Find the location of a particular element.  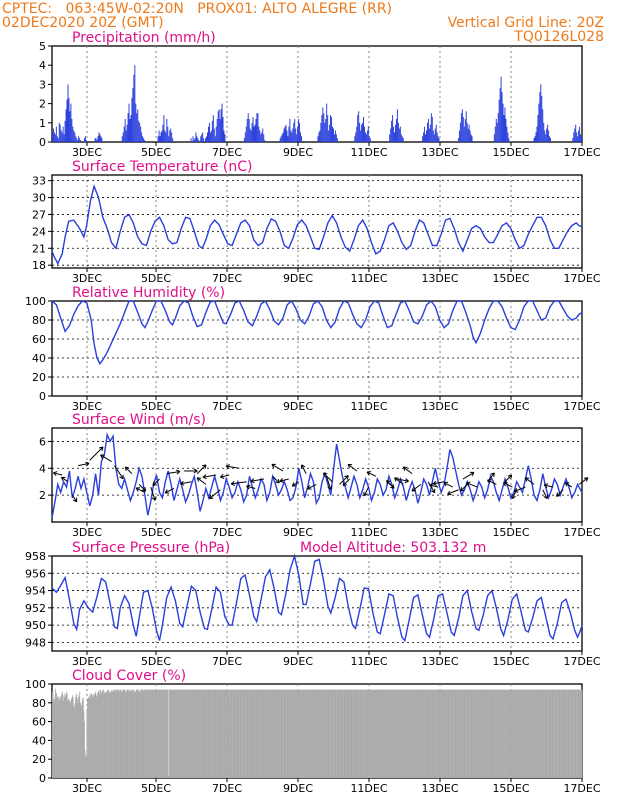

precip-xtick-label: 11DEC is located at coordinates (368, 152).